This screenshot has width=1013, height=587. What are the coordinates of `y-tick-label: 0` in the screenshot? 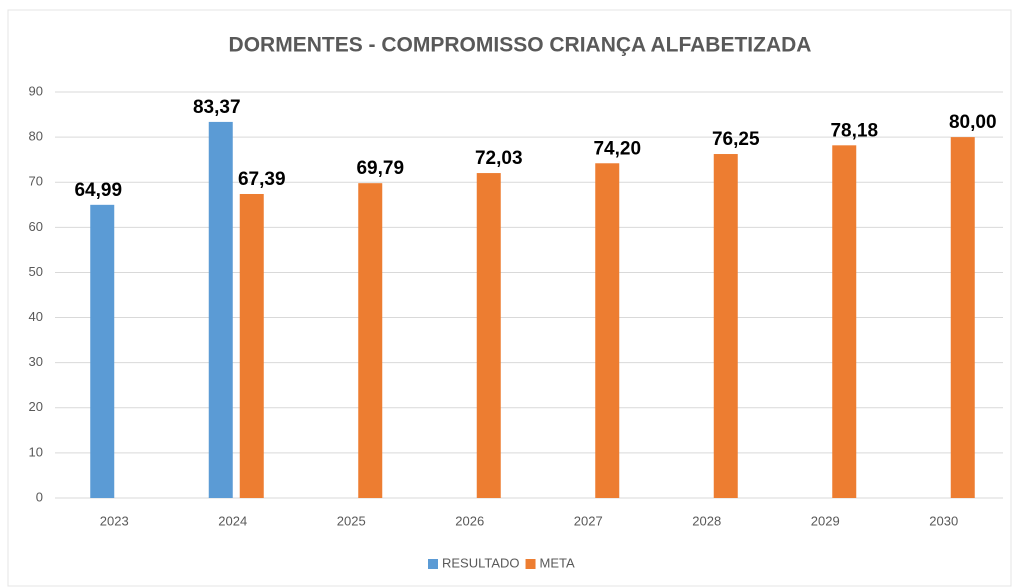 It's located at (39, 496).